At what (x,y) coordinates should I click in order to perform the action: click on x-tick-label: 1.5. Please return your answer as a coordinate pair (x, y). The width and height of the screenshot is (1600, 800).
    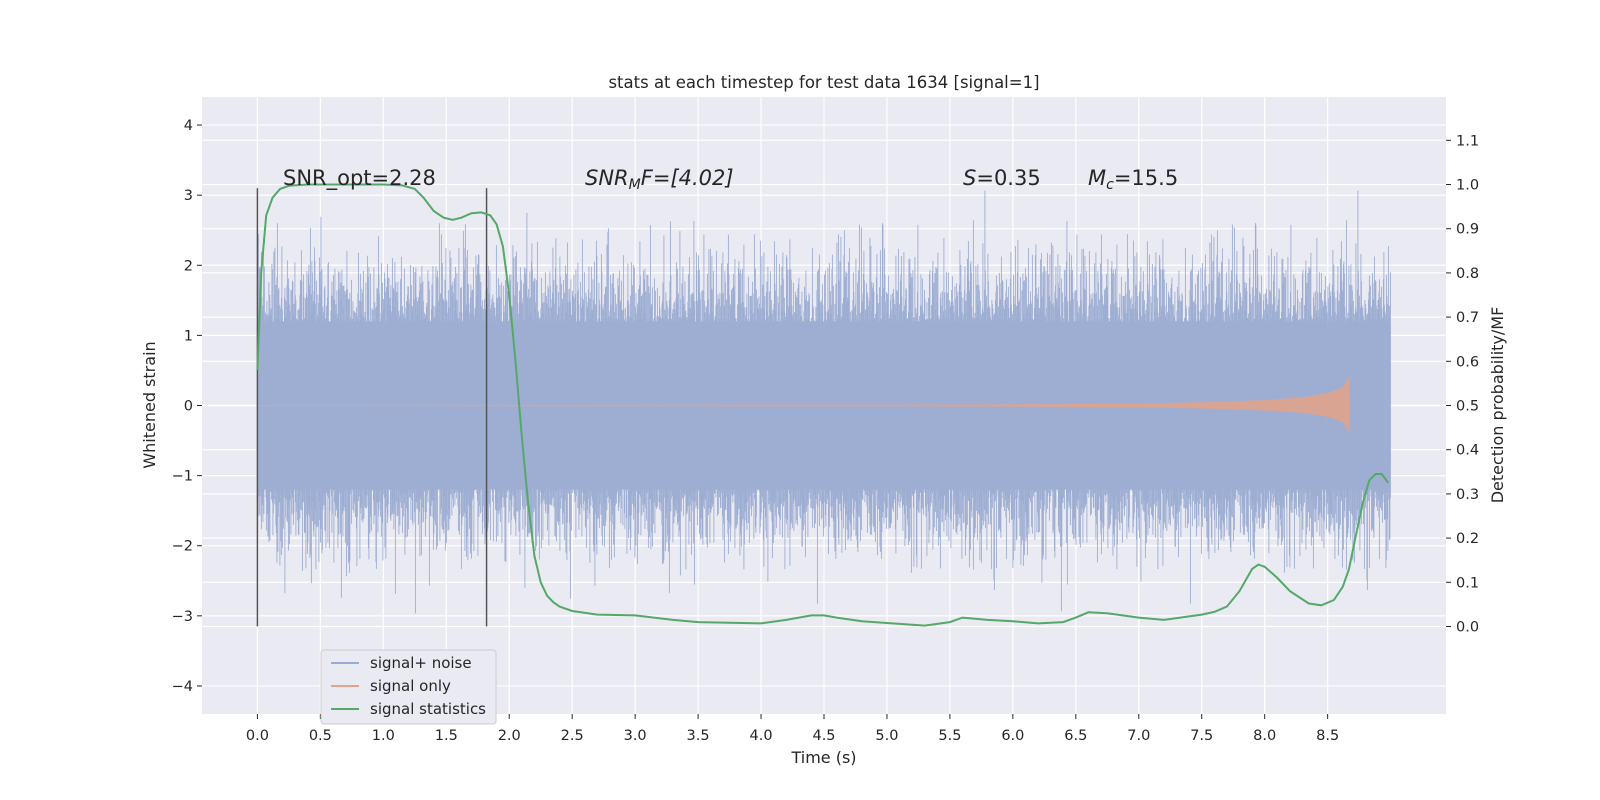
    Looking at the image, I should click on (446, 736).